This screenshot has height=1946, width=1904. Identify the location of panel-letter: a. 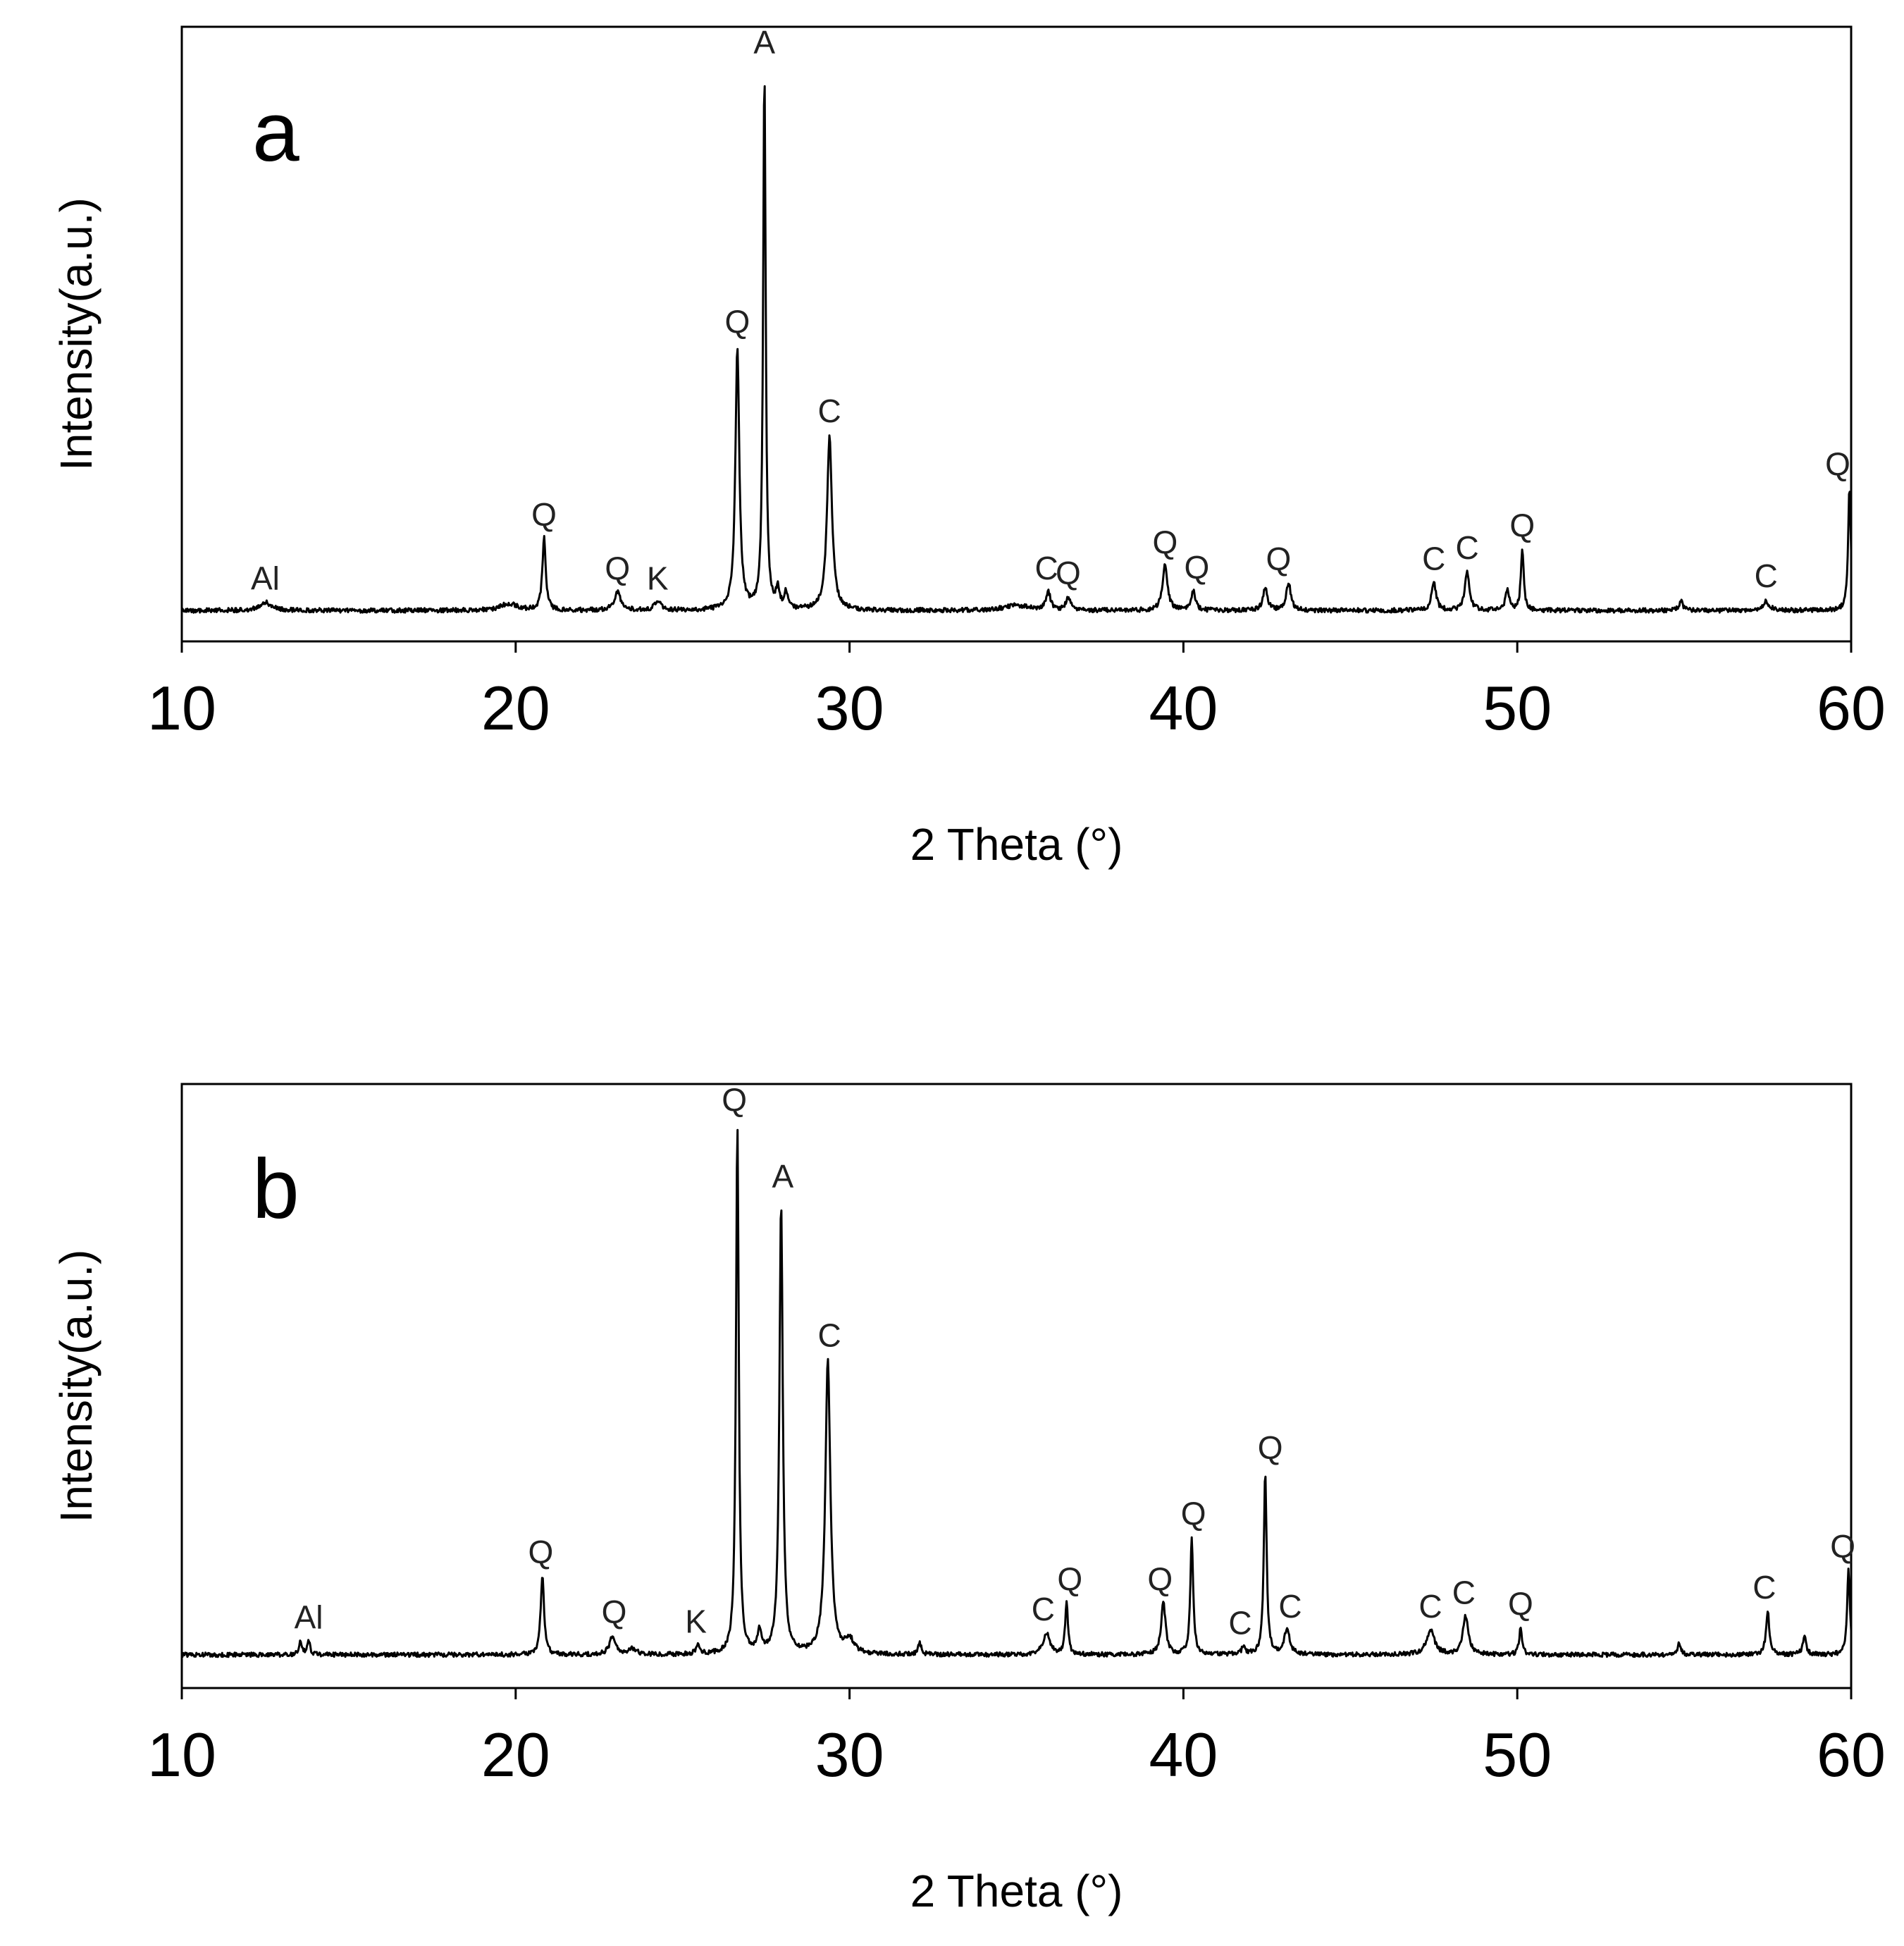
(275, 132).